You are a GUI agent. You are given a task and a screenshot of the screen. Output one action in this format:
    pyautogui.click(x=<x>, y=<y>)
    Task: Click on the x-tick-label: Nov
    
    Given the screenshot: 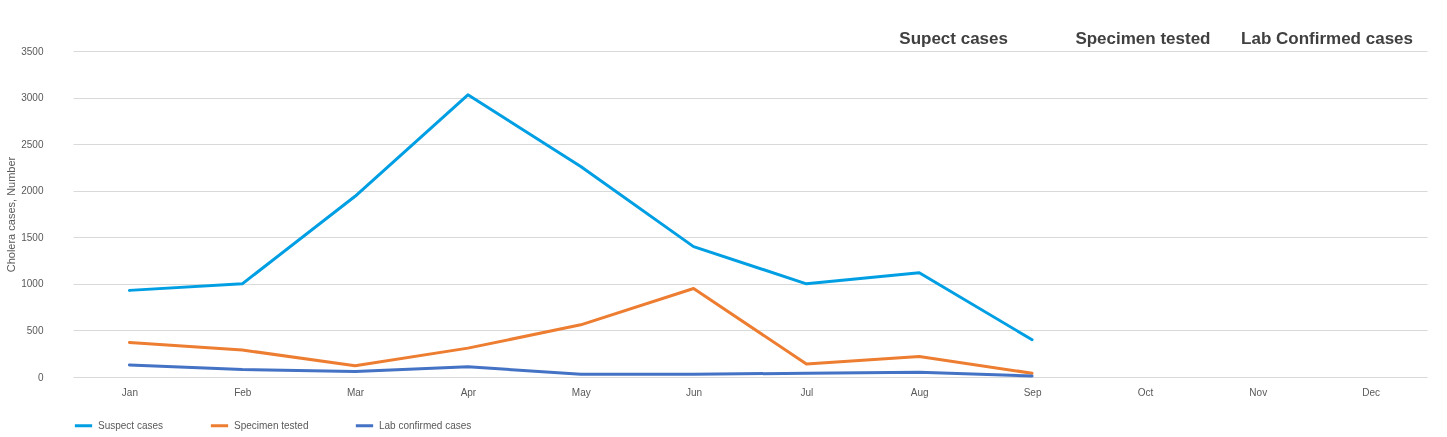 What is the action you would take?
    pyautogui.click(x=1258, y=392)
    